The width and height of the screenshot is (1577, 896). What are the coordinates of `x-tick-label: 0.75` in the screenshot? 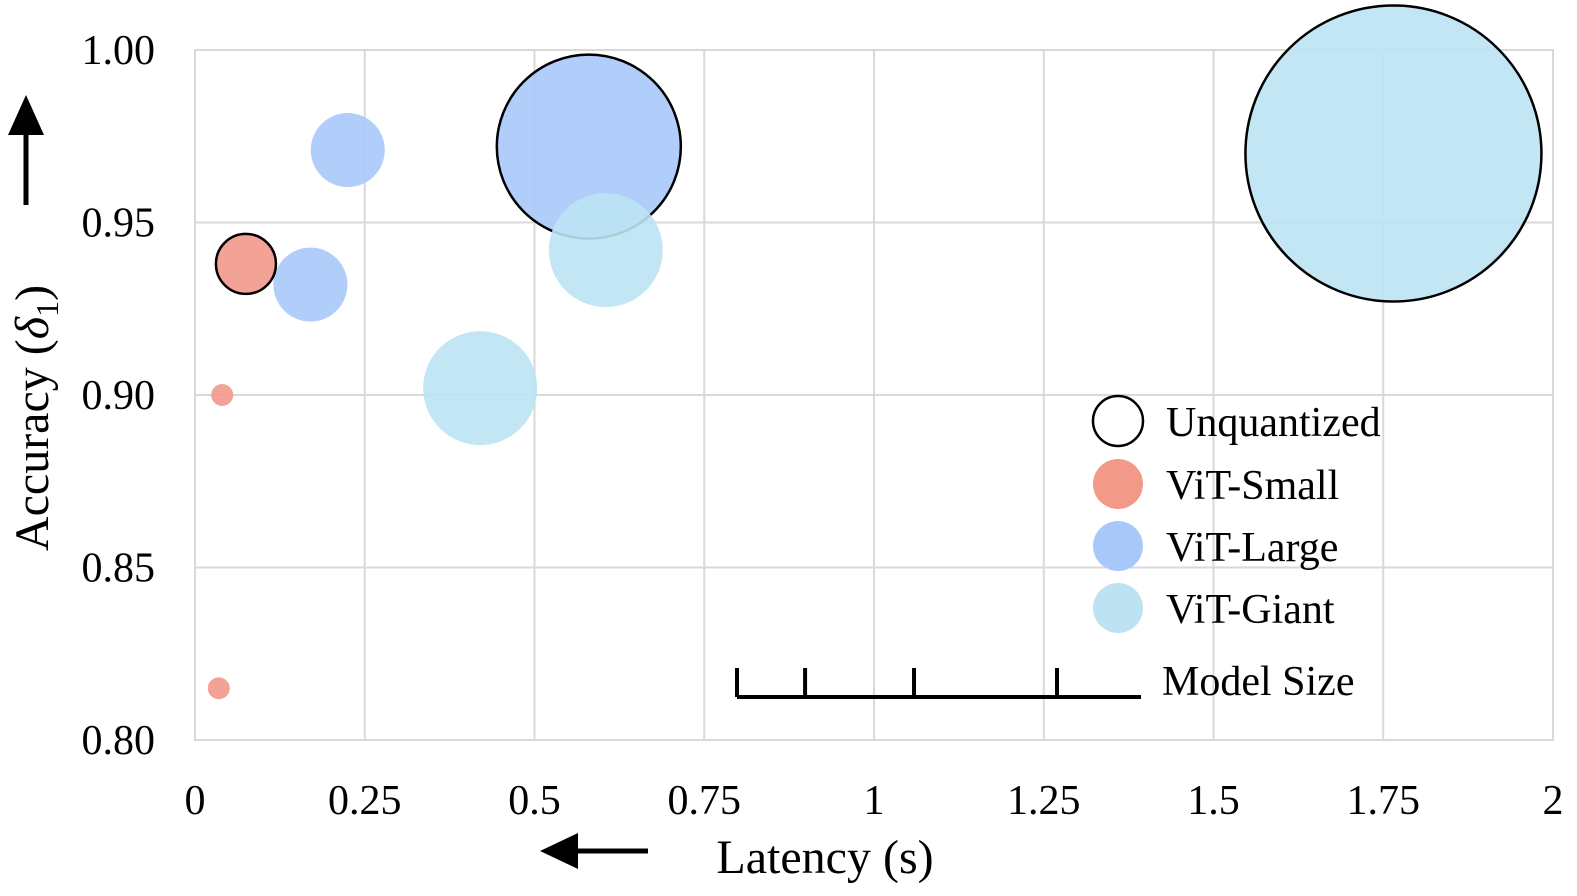 It's located at (705, 801).